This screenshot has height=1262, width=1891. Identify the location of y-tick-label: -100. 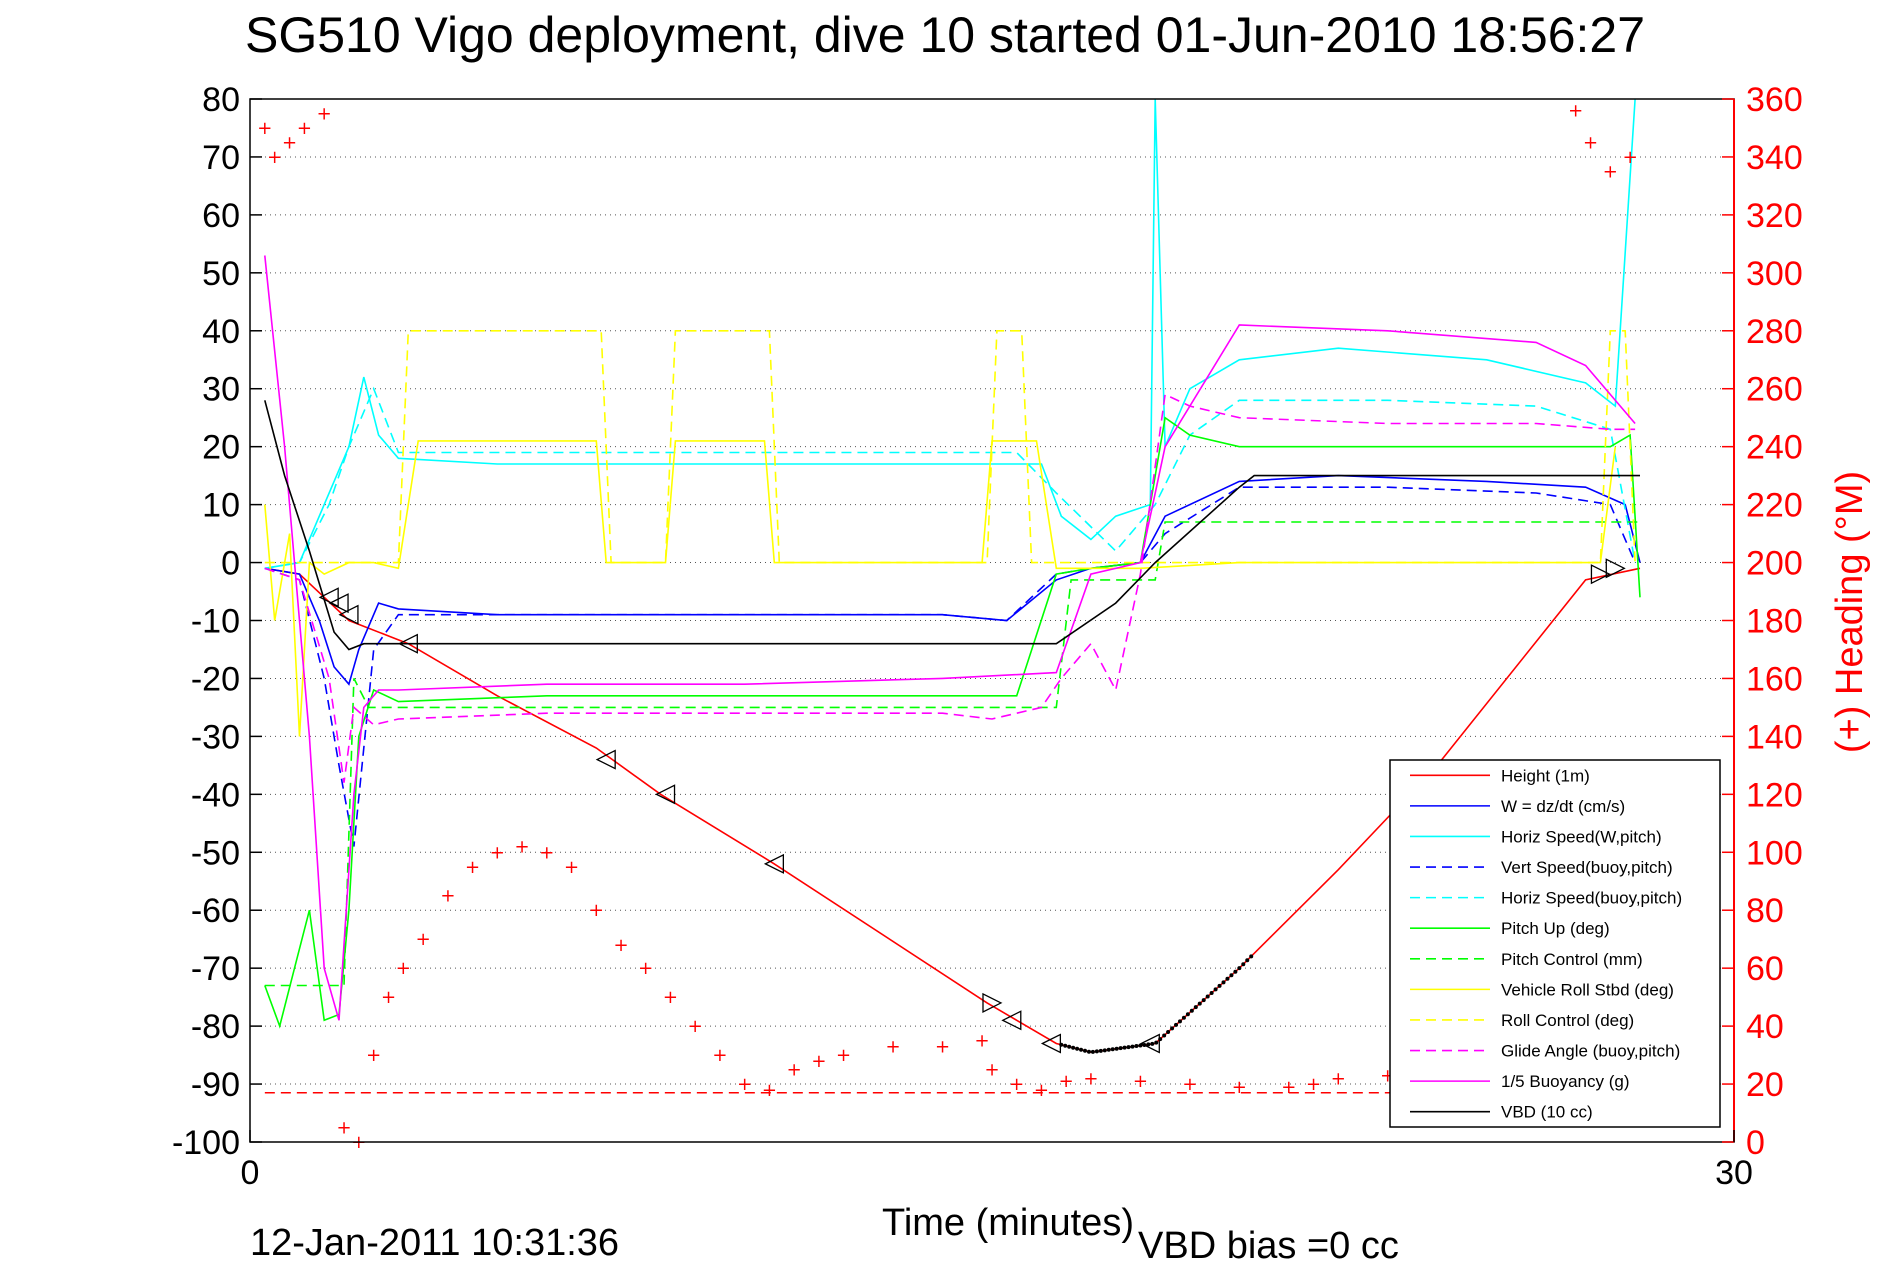
(206, 1143).